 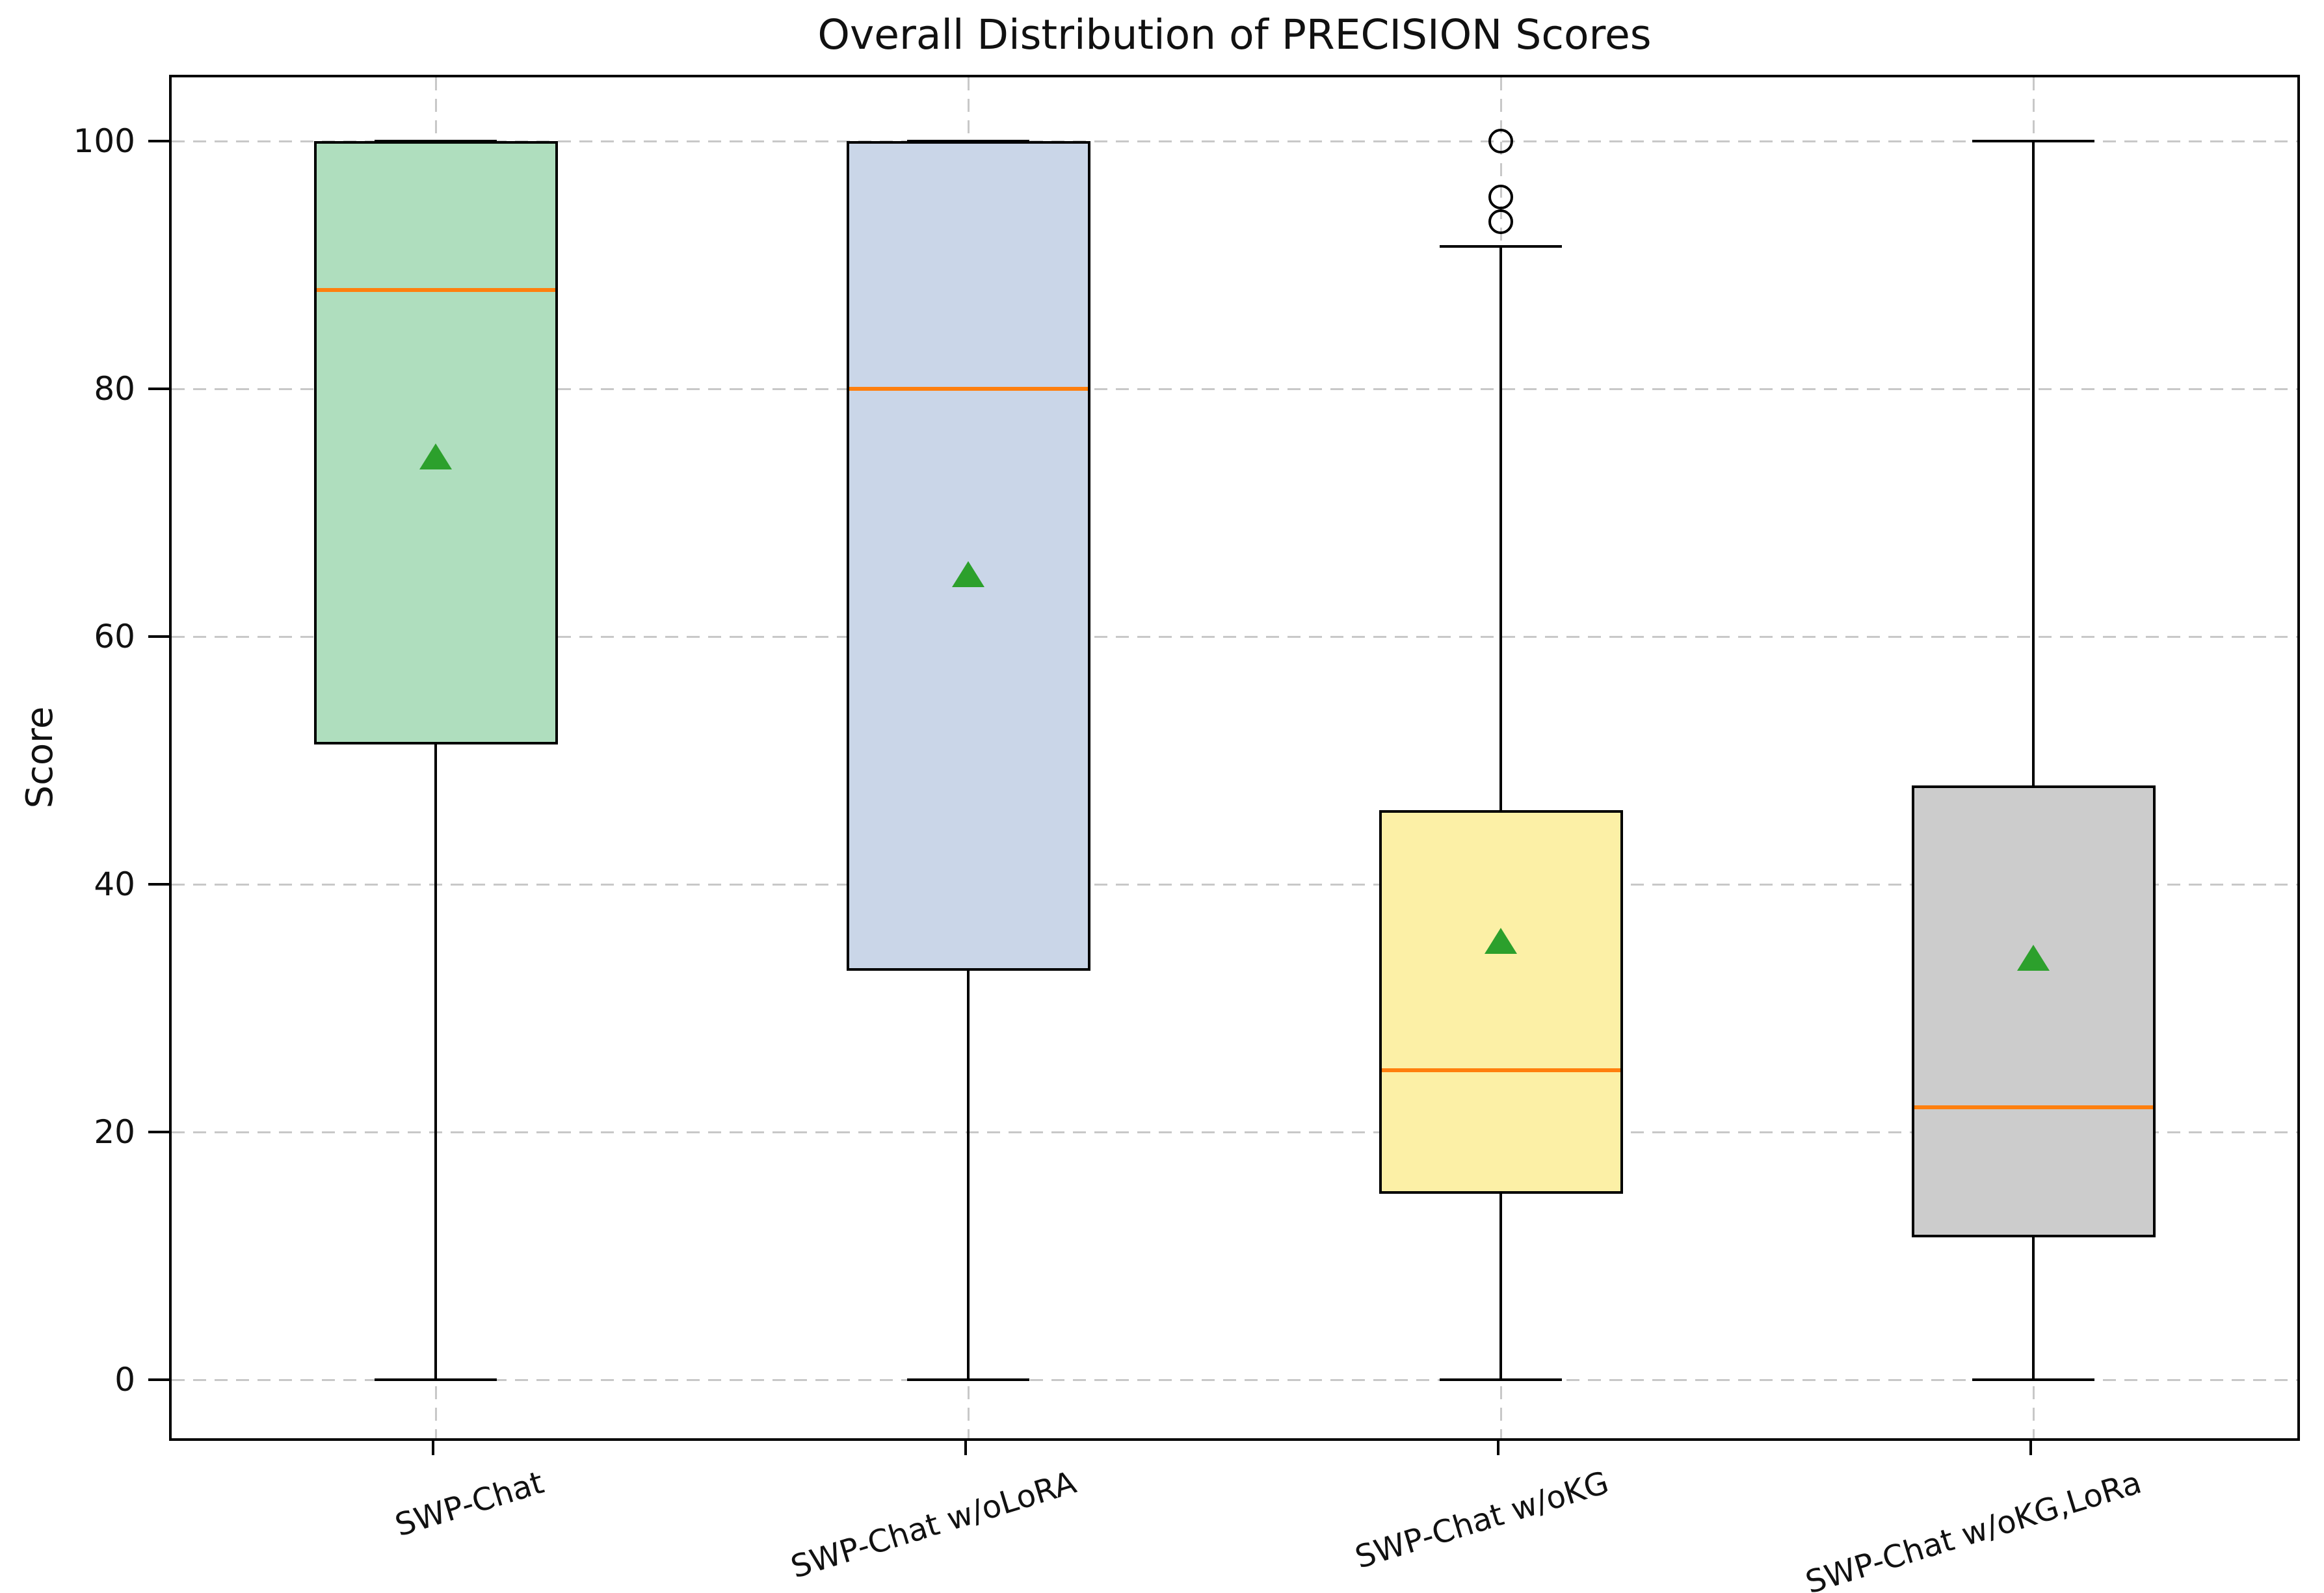 I want to click on y-tick-label-text: 40, so click(x=114, y=884).